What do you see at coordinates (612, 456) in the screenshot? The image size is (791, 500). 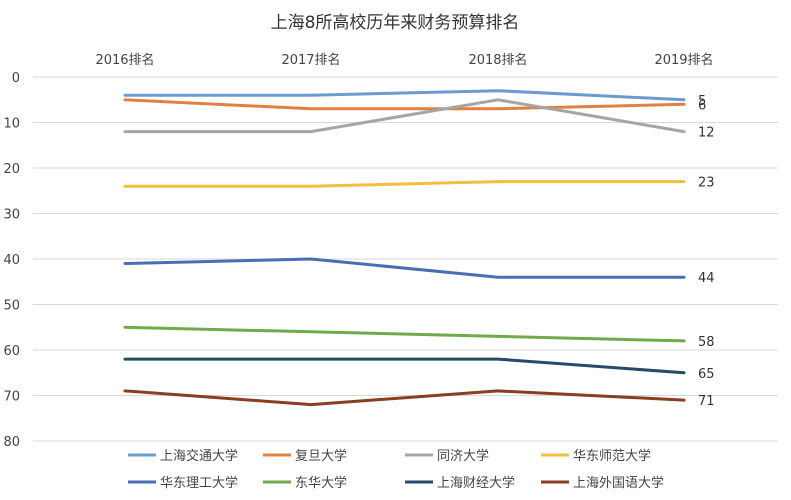 I see `legend-label: 华东师范大学` at bounding box center [612, 456].